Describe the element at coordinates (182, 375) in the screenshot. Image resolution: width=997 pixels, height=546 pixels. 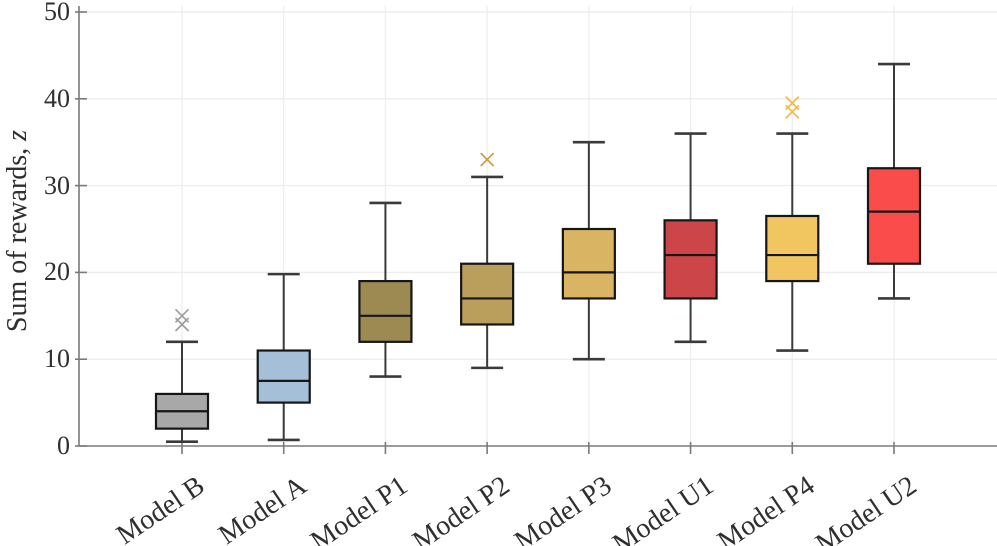
I see `boxplot-model-b` at that location.